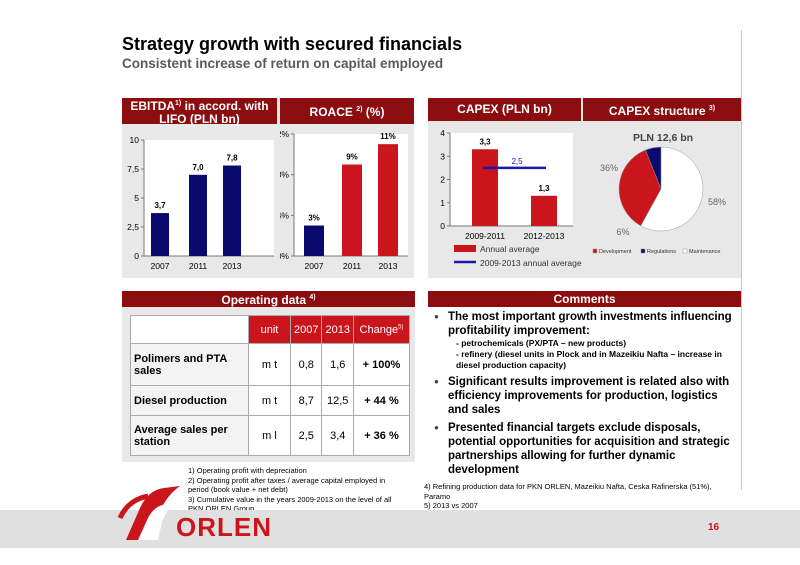 The image size is (800, 565). What do you see at coordinates (284, 215) in the screenshot?
I see `y-tick-label: 4%` at bounding box center [284, 215].